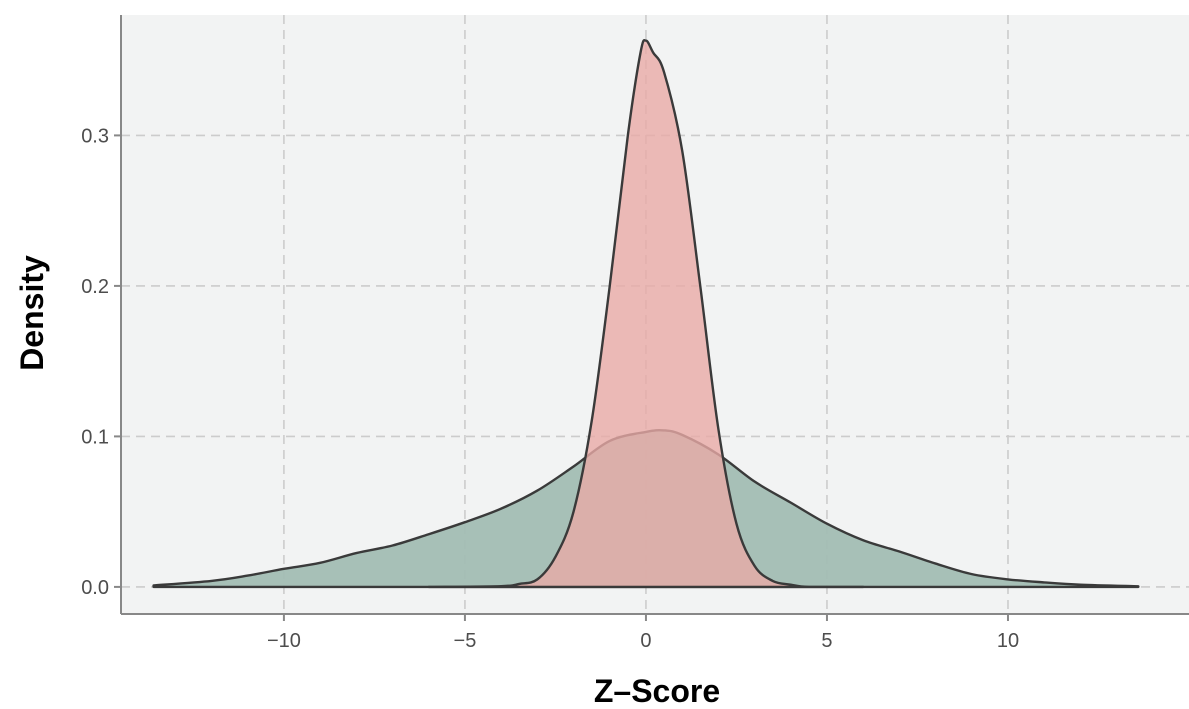 This screenshot has width=1189, height=709. Describe the element at coordinates (95, 136) in the screenshot. I see `y-tick-label: 0.3` at that location.